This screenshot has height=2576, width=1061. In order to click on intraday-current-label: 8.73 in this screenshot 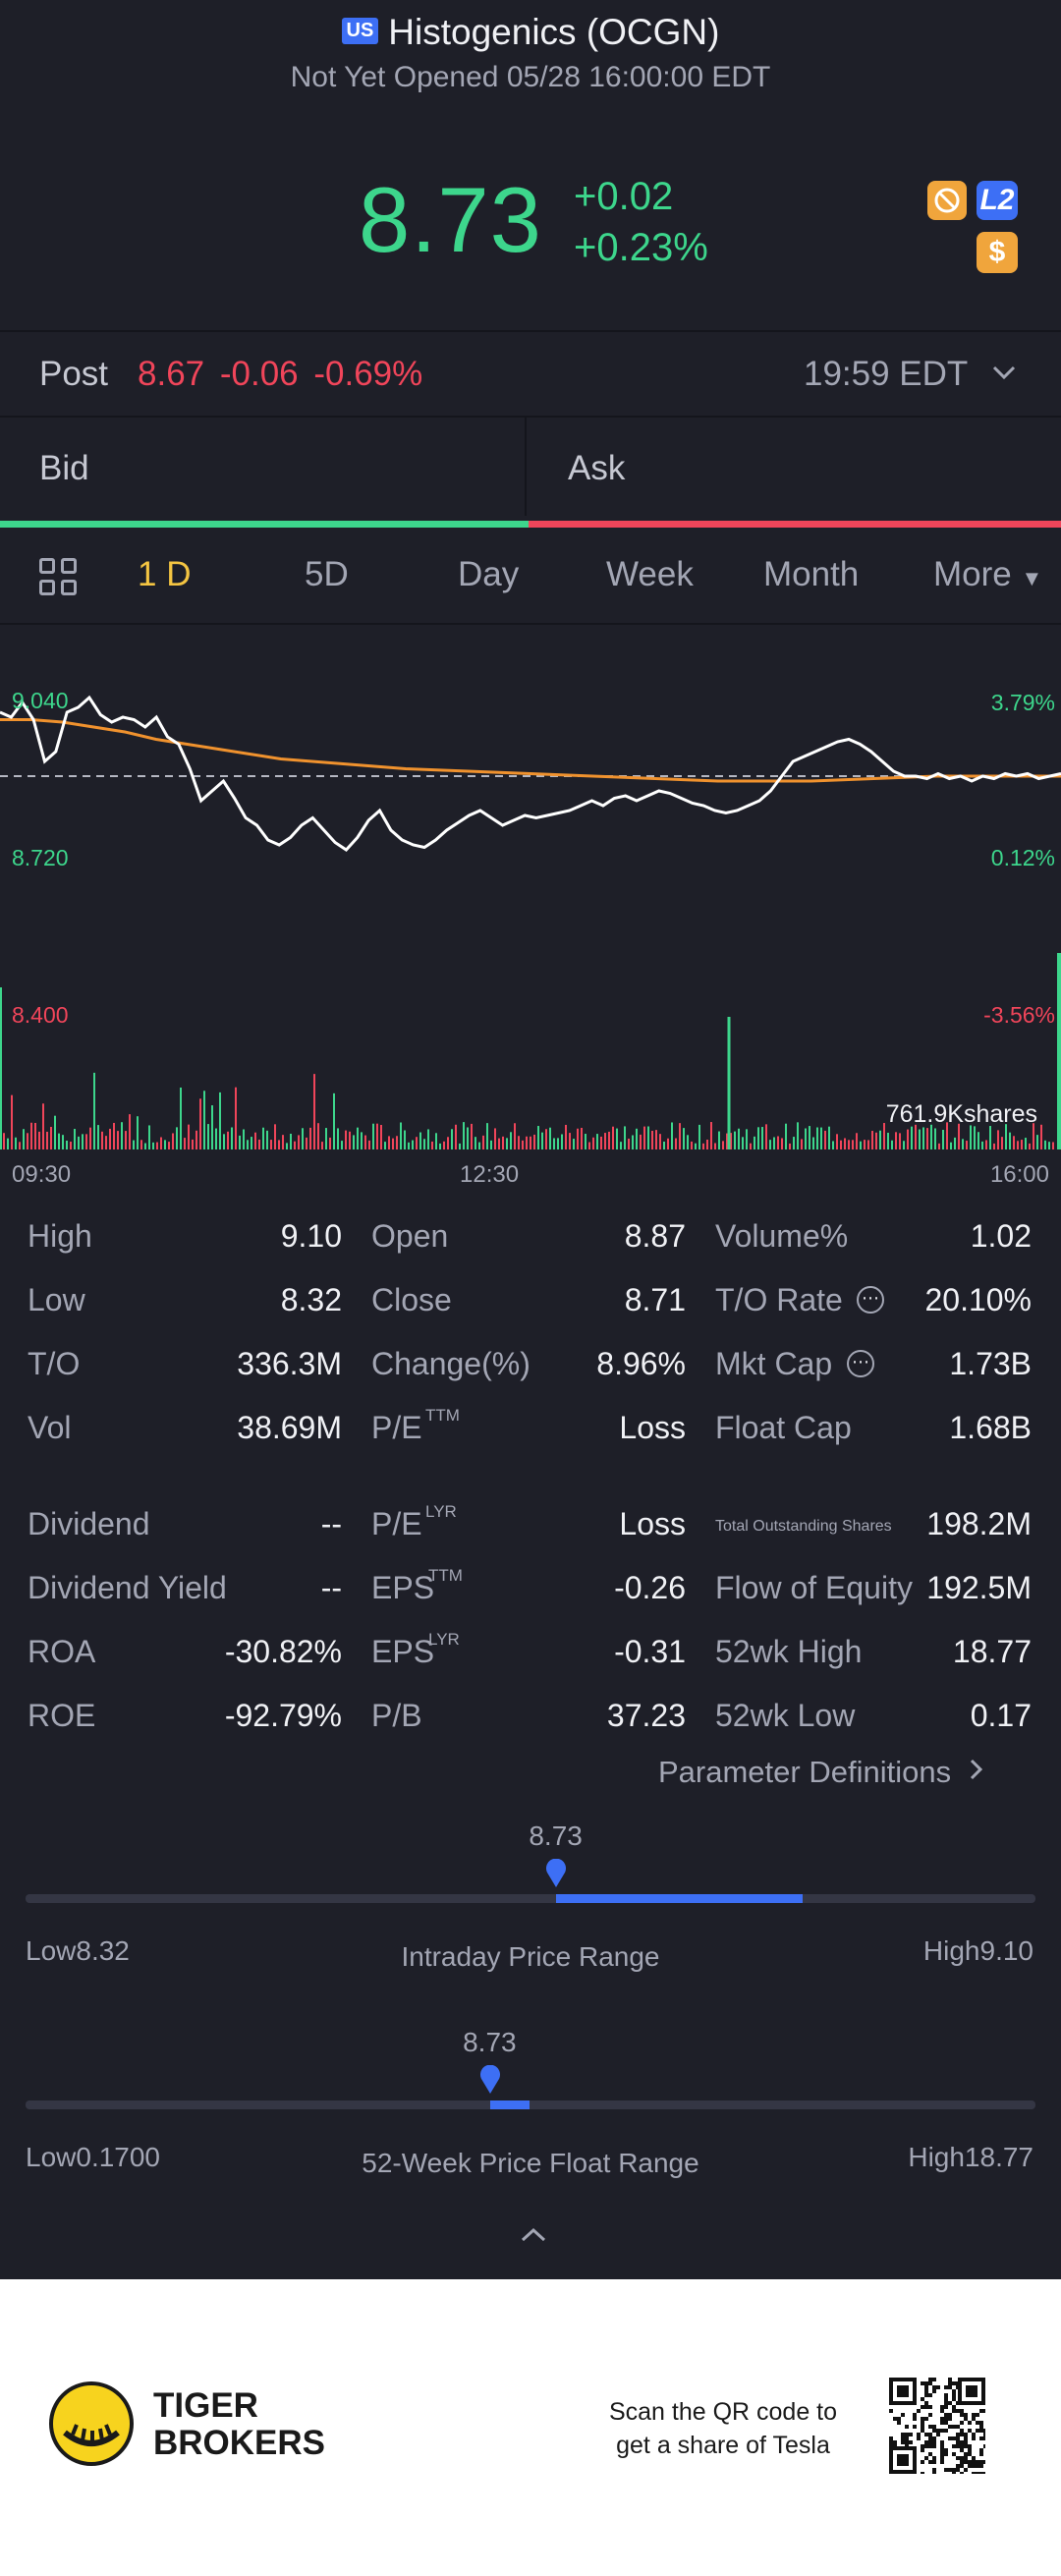, I will do `click(556, 1835)`.